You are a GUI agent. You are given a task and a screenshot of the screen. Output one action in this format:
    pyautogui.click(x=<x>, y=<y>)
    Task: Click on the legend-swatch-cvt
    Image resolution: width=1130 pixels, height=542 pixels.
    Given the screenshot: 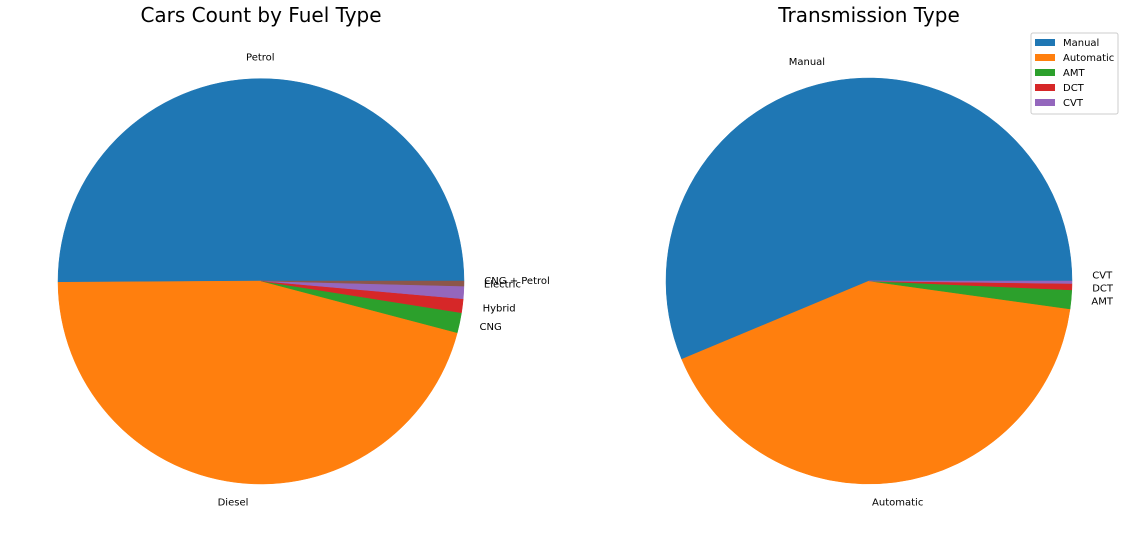 What is the action you would take?
    pyautogui.click(x=1045, y=102)
    